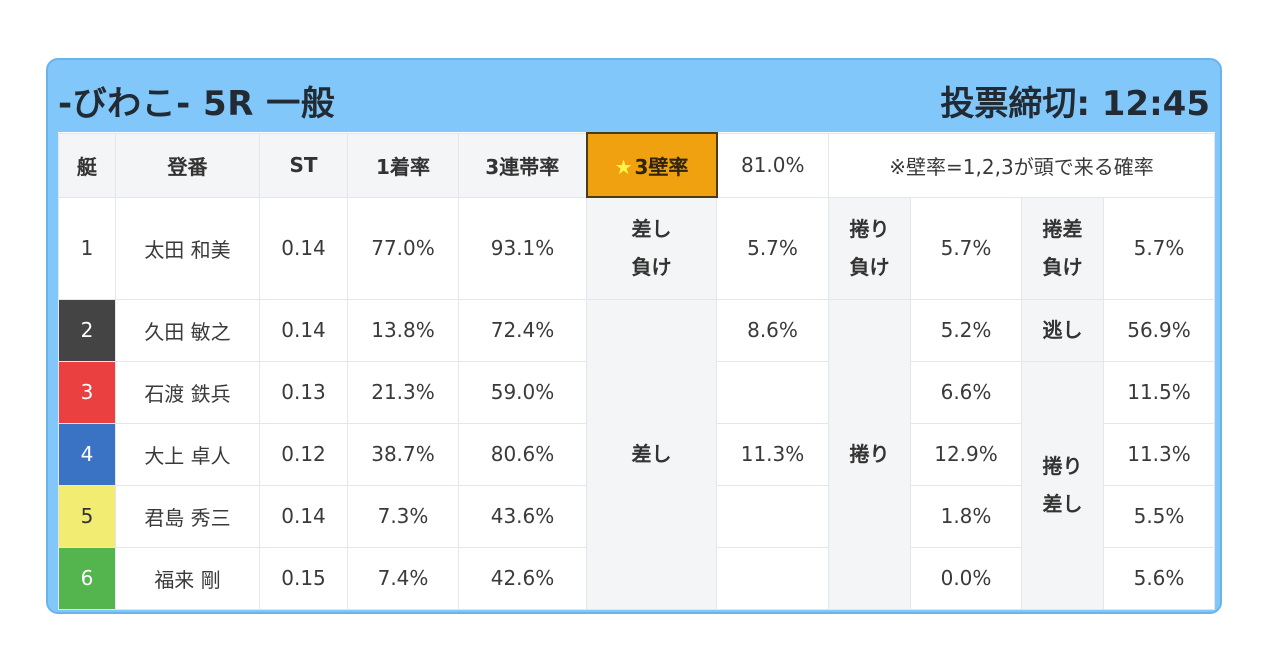 This screenshot has width=1280, height=670. Describe the element at coordinates (772, 248) in the screenshot. I see `sashi-value: 5.7%` at that location.